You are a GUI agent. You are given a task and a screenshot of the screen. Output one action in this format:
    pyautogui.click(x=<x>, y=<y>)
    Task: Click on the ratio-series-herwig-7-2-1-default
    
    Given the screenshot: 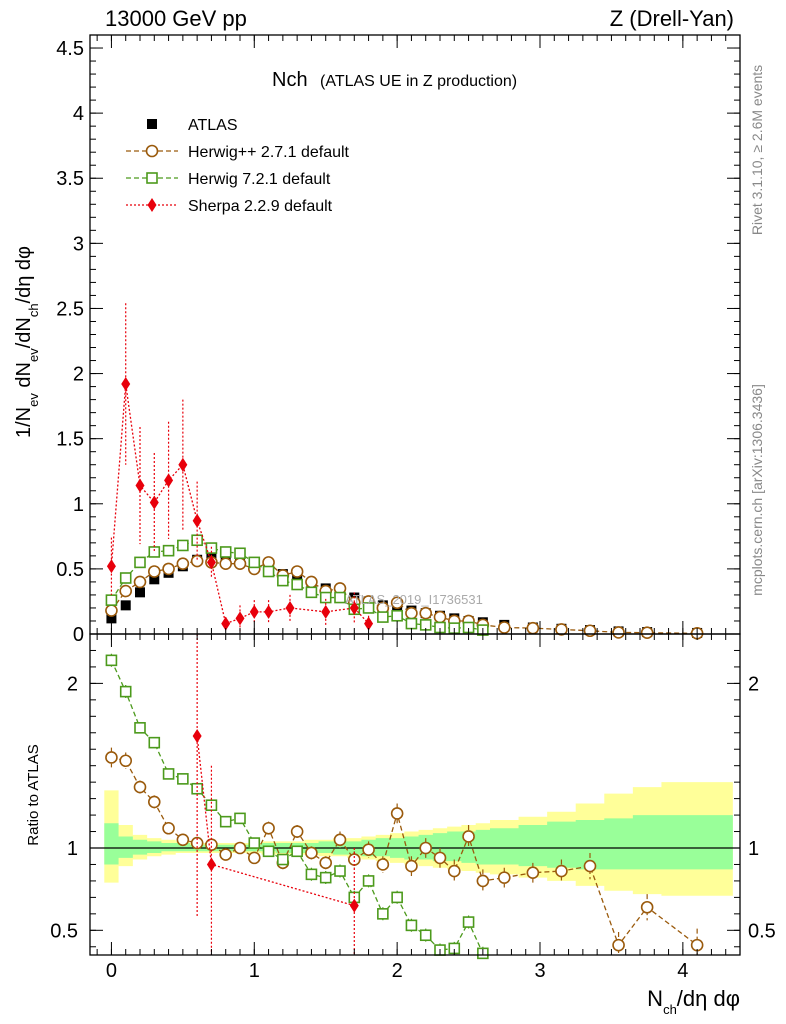 What is the action you would take?
    pyautogui.click(x=297, y=806)
    